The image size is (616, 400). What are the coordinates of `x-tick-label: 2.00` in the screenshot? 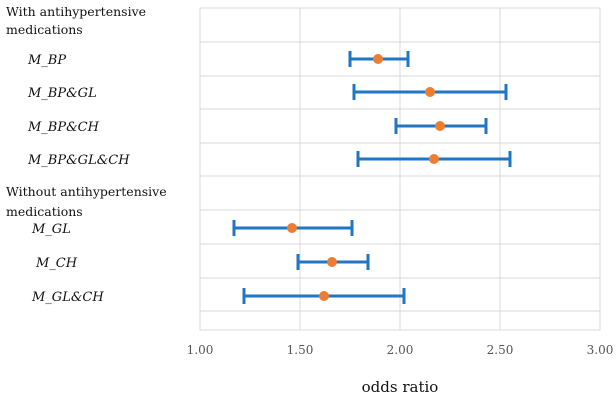 It's located at (400, 350).